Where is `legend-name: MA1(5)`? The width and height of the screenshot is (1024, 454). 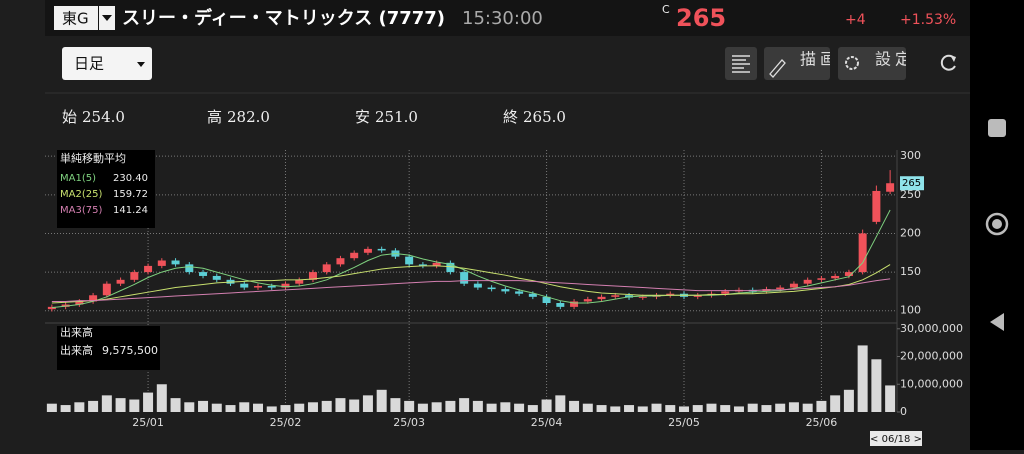
legend-name: MA1(5) is located at coordinates (78, 178).